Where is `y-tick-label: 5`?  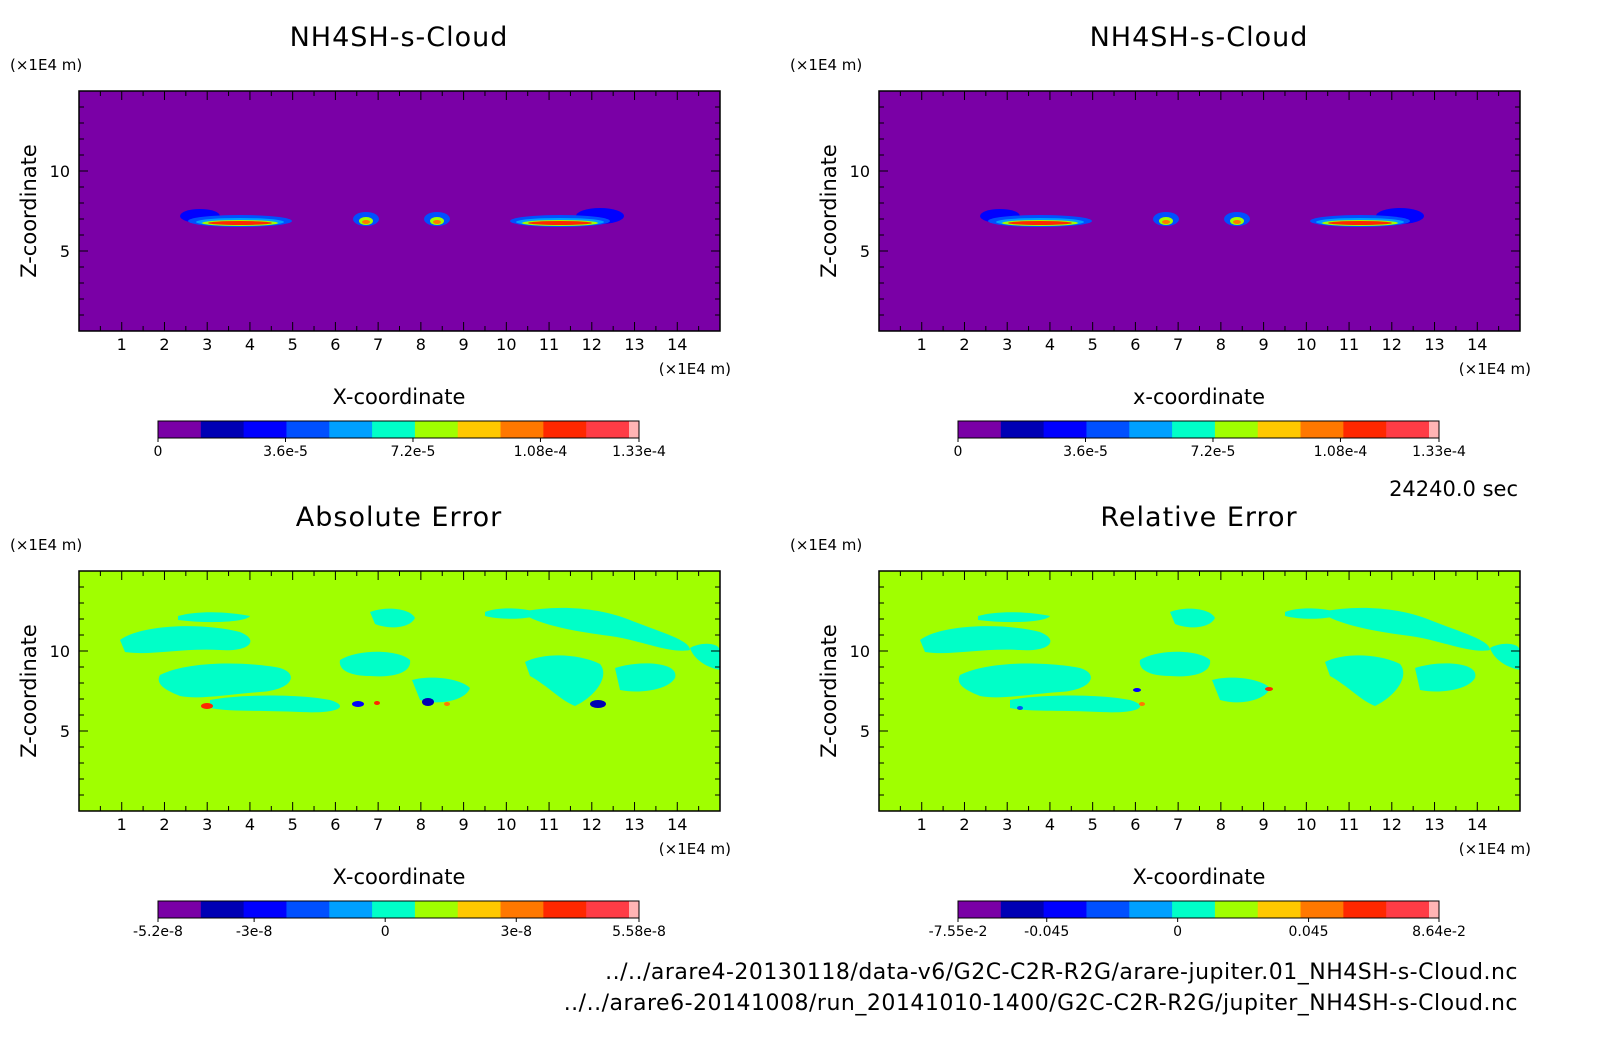 y-tick-label: 5 is located at coordinates (65, 731).